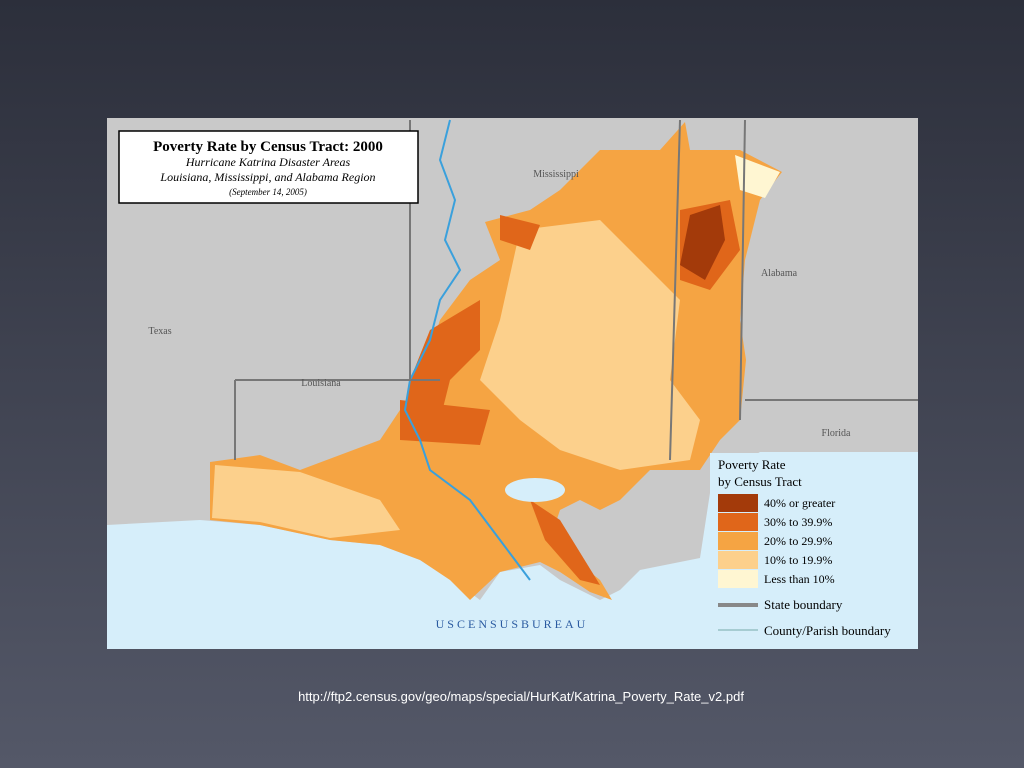 The width and height of the screenshot is (1024, 768). What do you see at coordinates (159, 331) in the screenshot?
I see `state-label: Texas` at bounding box center [159, 331].